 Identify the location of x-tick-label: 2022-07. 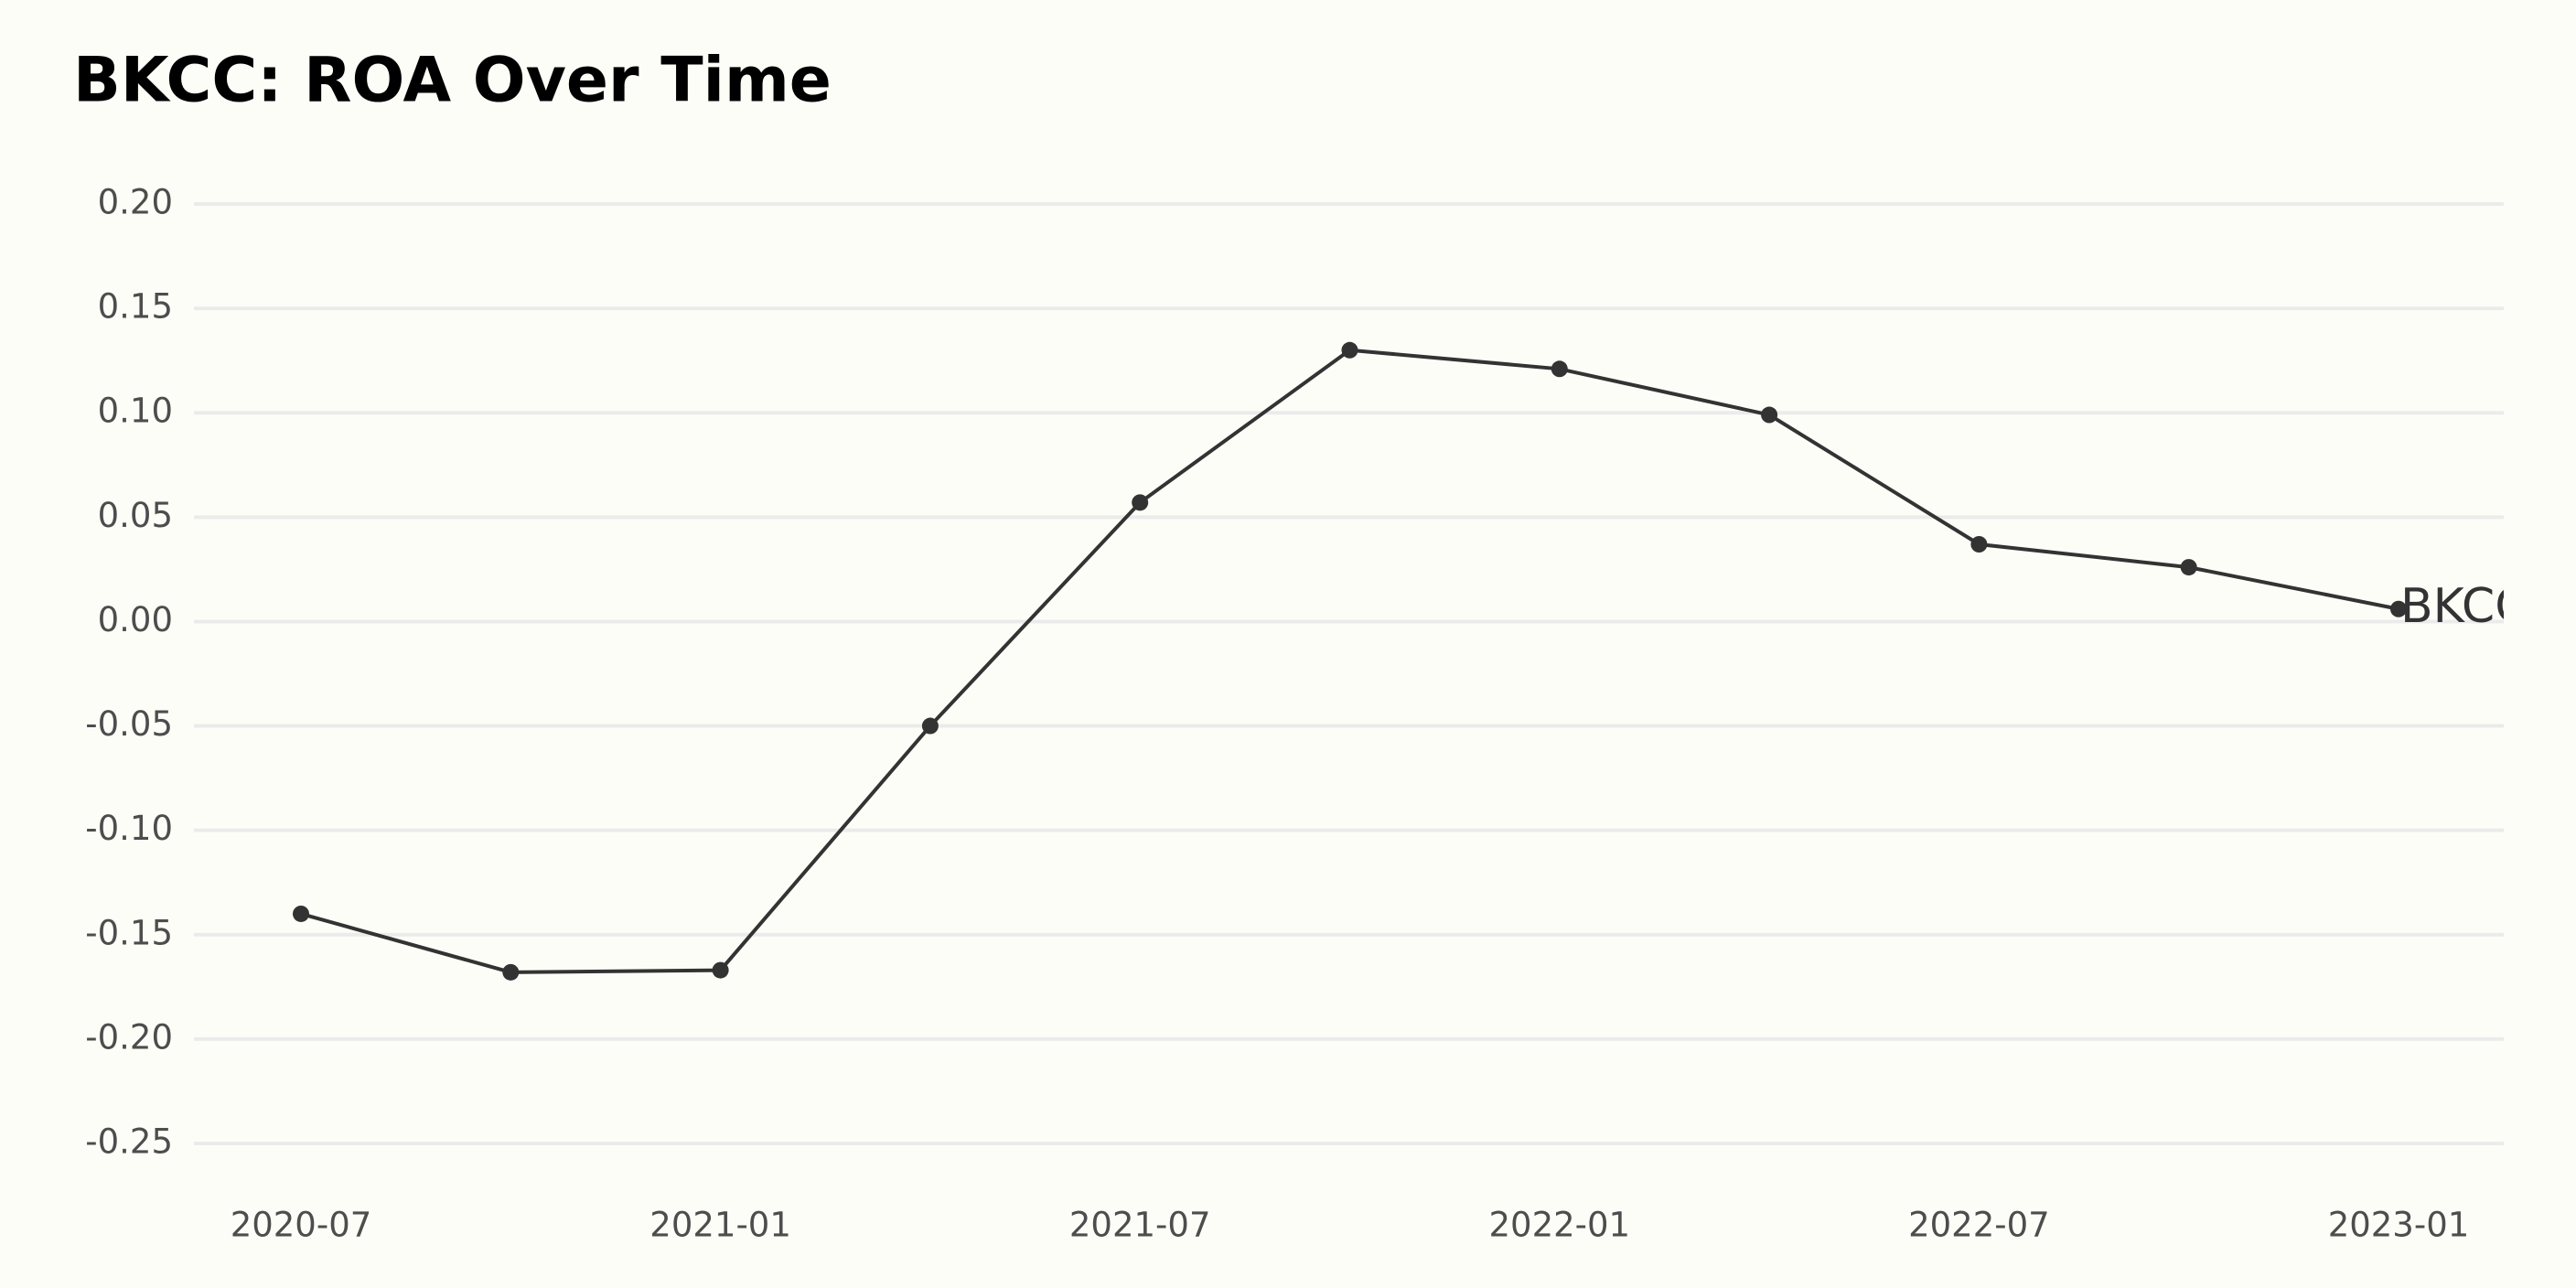
(1979, 1225).